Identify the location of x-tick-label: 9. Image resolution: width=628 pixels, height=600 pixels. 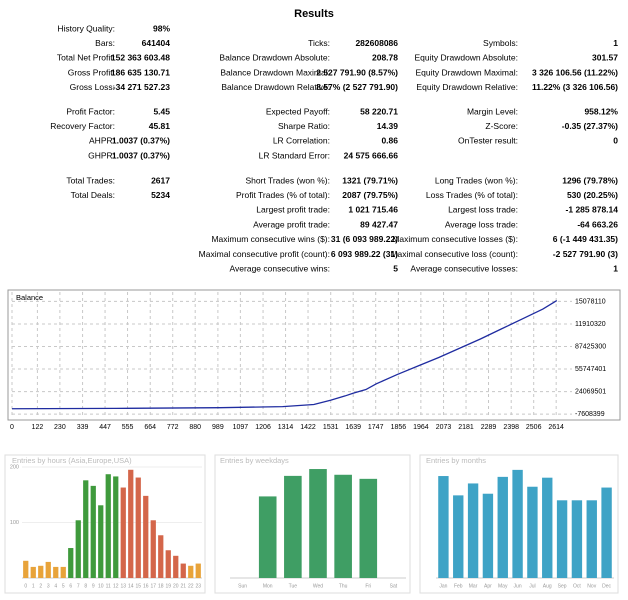
(93, 586).